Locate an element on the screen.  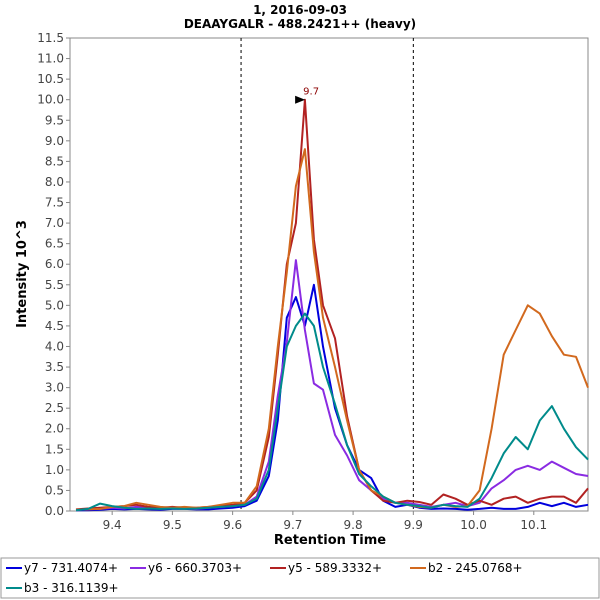
y-tick-label: 5.5 is located at coordinates (54, 285).